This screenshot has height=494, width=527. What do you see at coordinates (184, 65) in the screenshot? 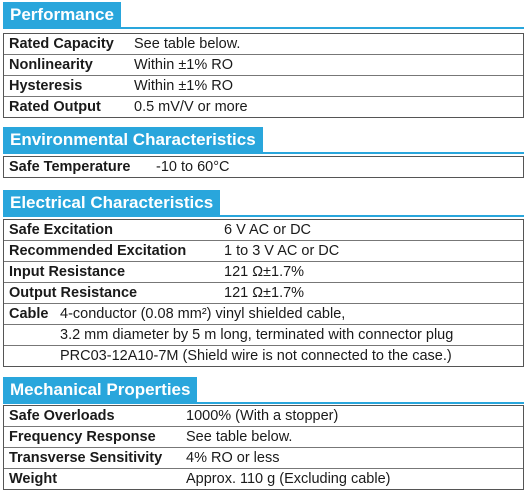
I see `nonlinearity-value: Within ±1% RO` at bounding box center [184, 65].